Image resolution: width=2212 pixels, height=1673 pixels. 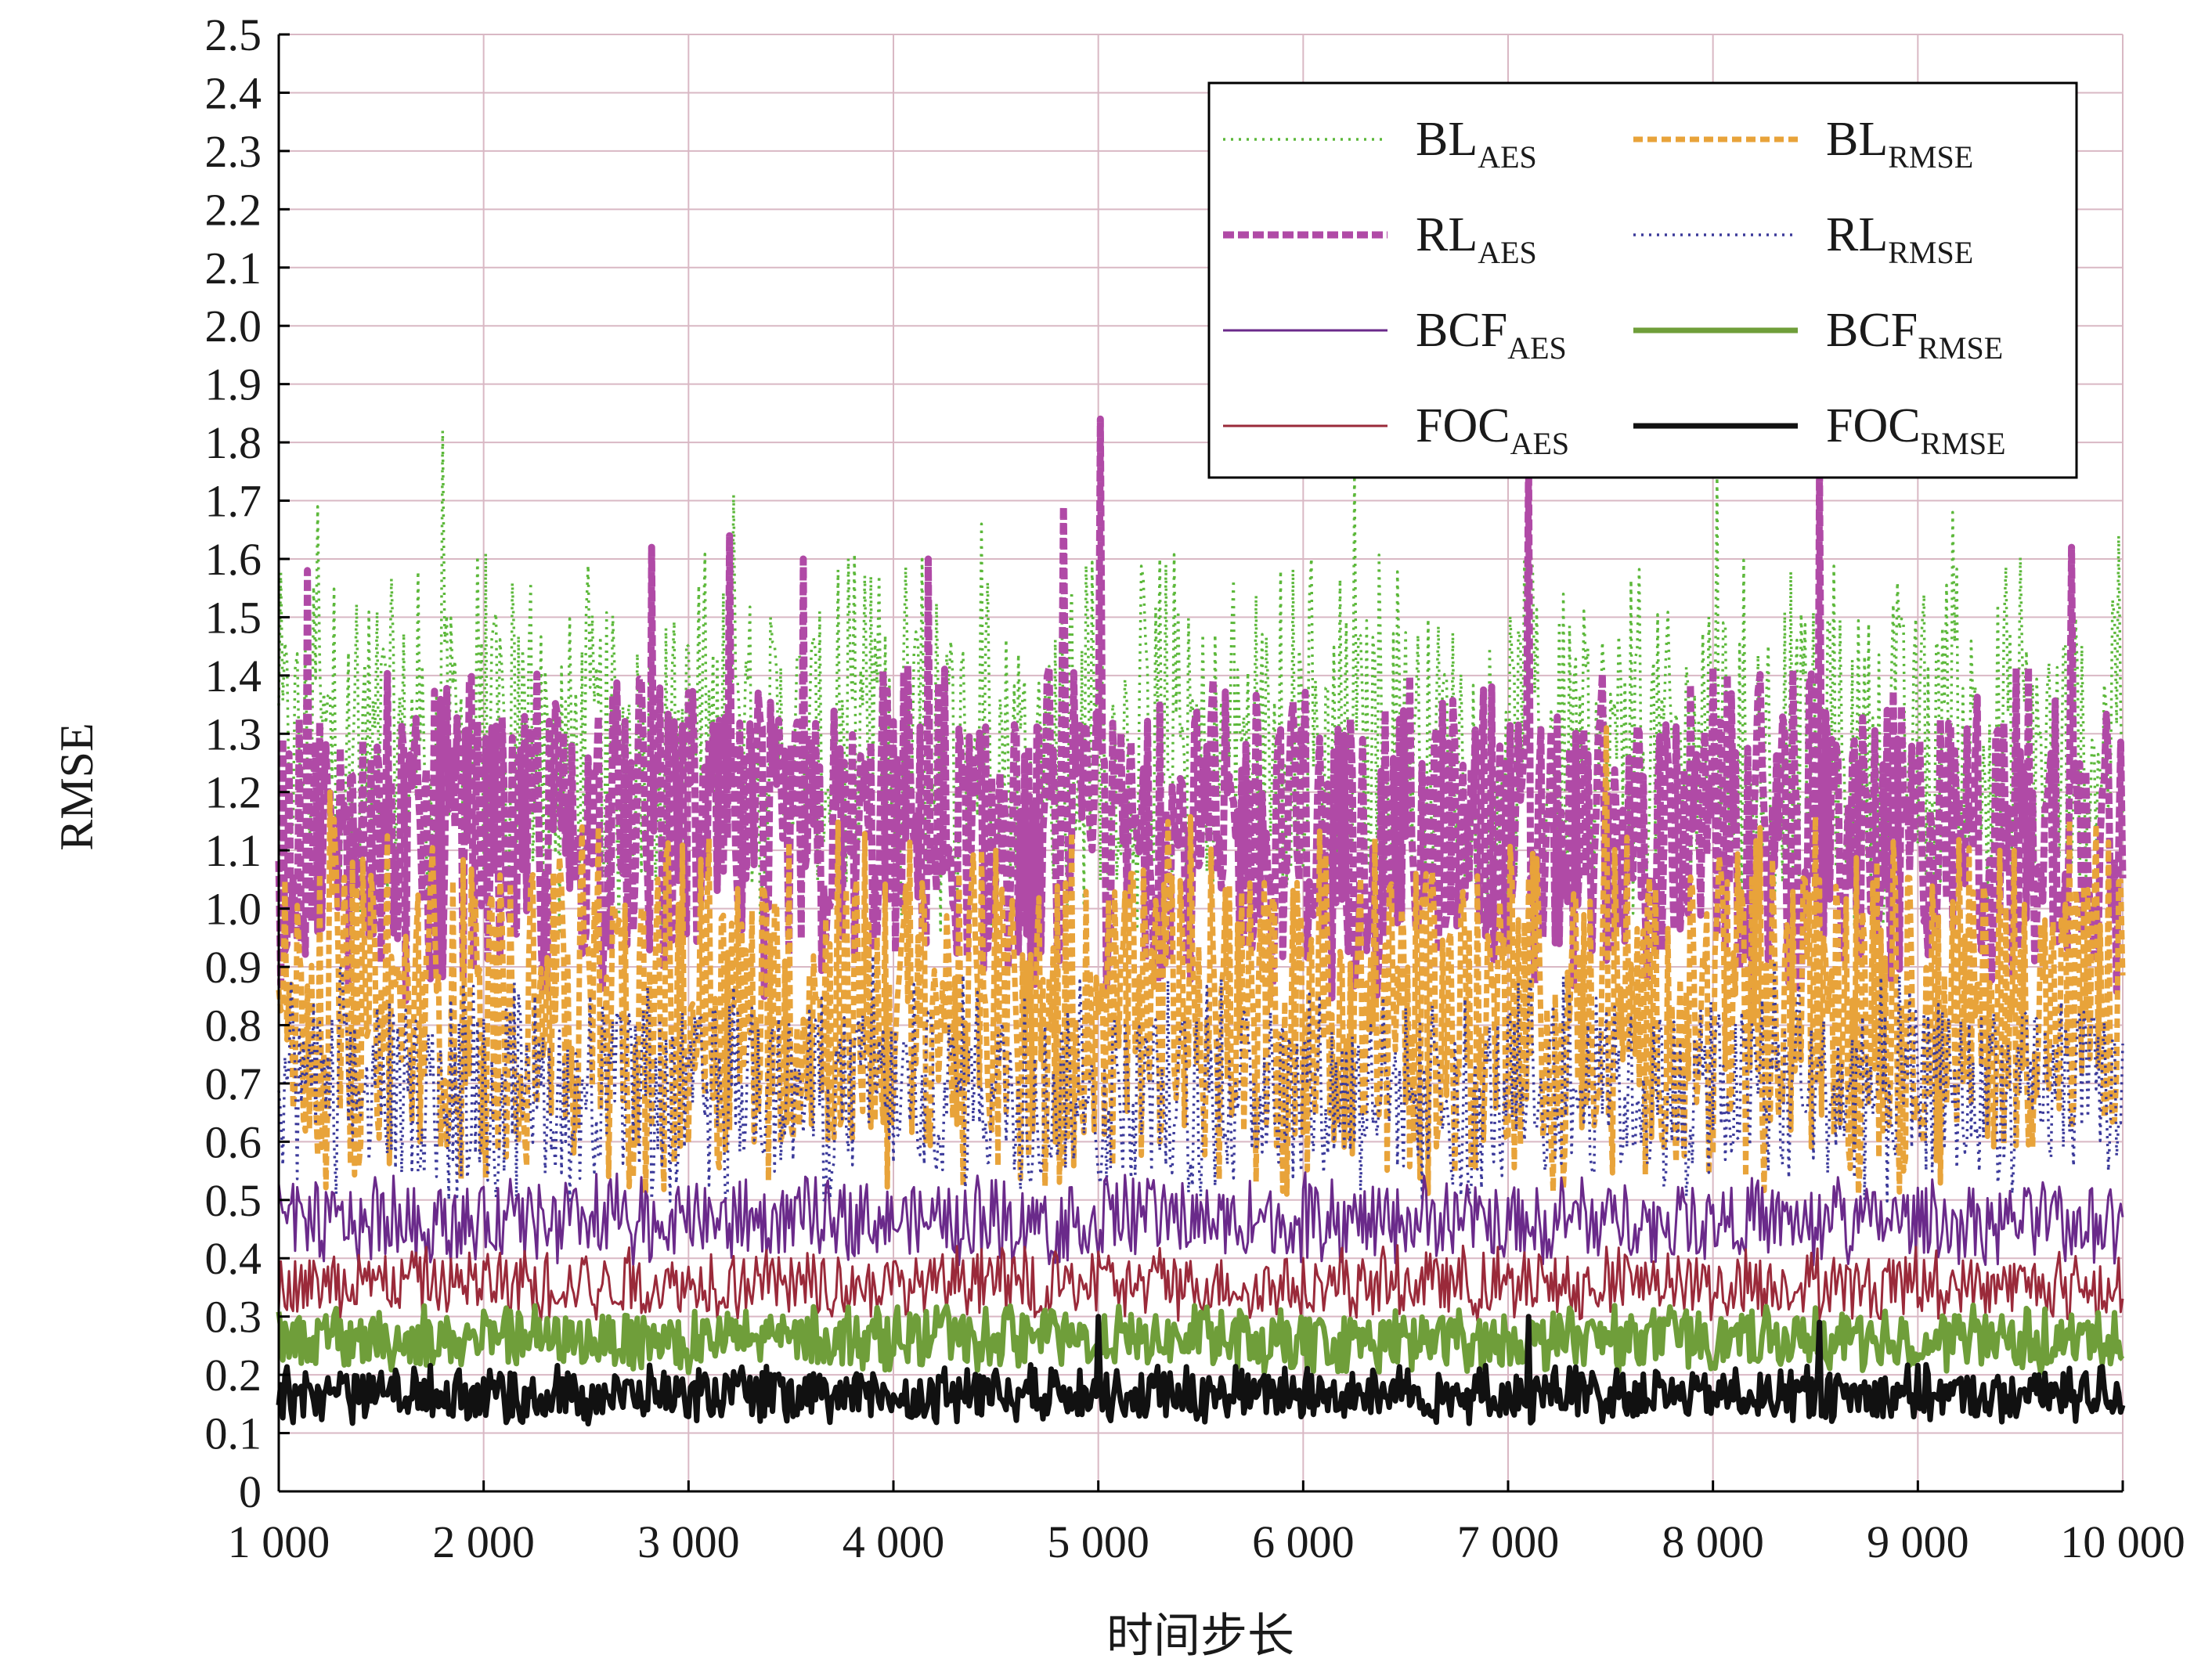 I want to click on x-tick-label: 1 000, so click(x=279, y=1541).